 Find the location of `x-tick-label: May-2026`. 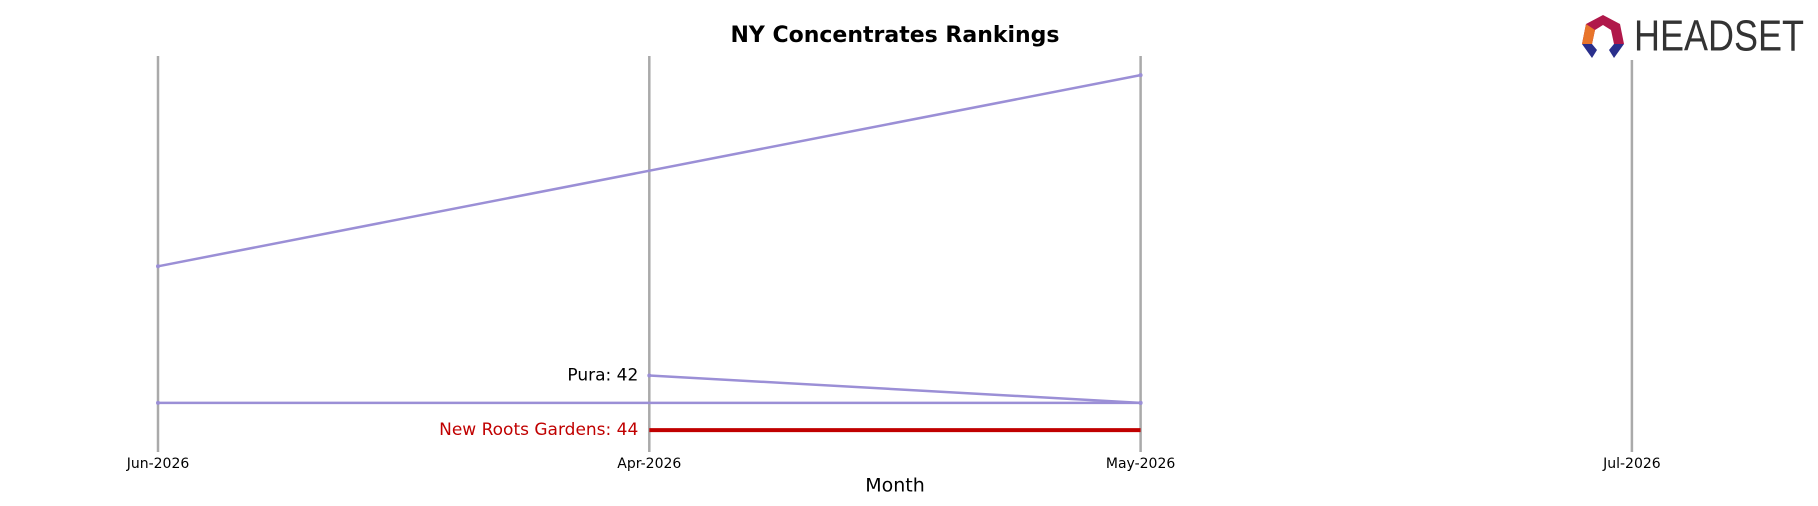

x-tick-label: May-2026 is located at coordinates (1140, 464).